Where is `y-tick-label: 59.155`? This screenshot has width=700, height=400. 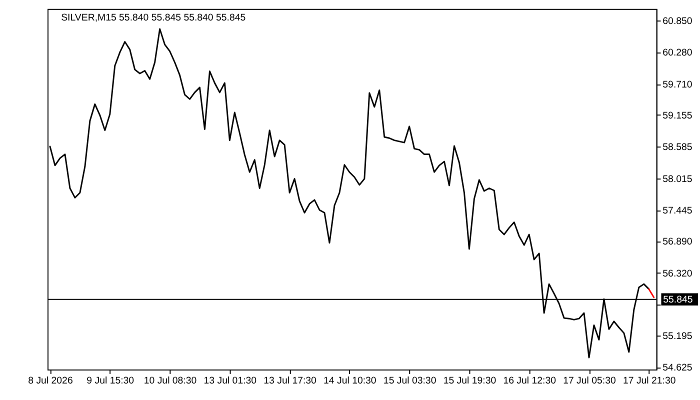 y-tick-label: 59.155 is located at coordinates (677, 116).